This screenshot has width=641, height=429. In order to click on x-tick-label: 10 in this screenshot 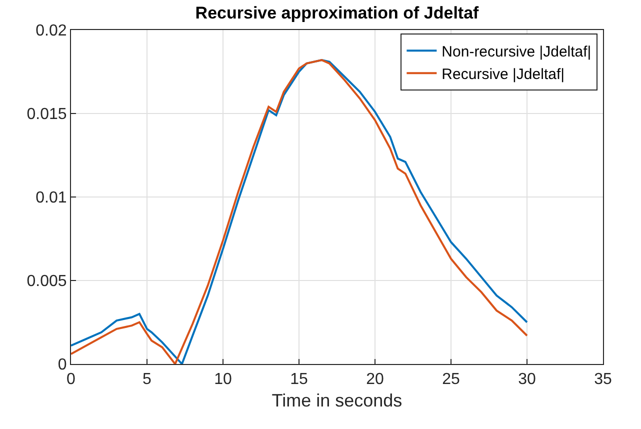, I will do `click(223, 379)`.